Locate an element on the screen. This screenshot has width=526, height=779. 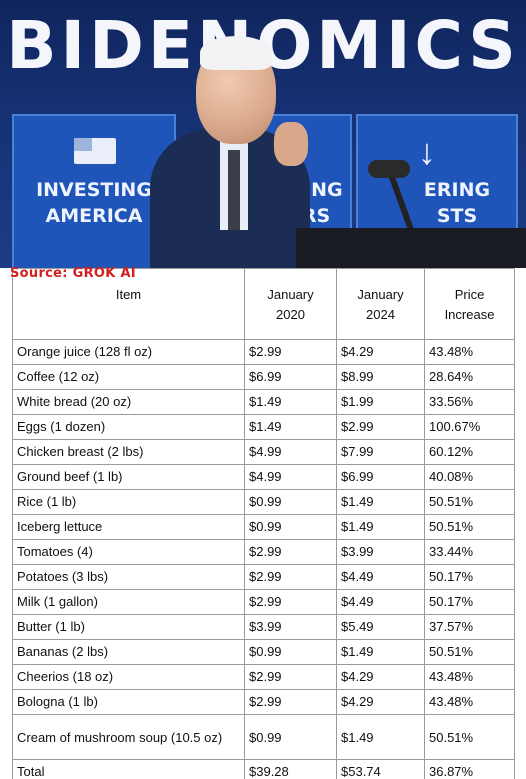
item-cell: Eggs (1 dozen) is located at coordinates (128, 427).